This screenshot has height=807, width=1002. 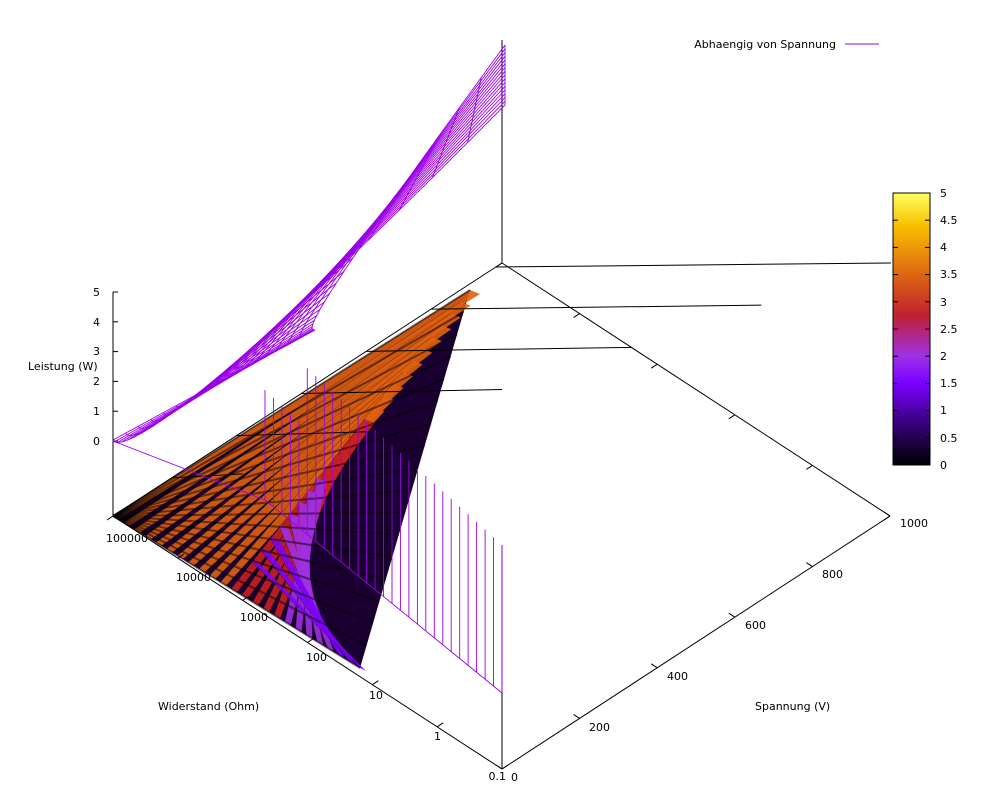 What do you see at coordinates (911, 329) in the screenshot?
I see `colorbar-ticks` at bounding box center [911, 329].